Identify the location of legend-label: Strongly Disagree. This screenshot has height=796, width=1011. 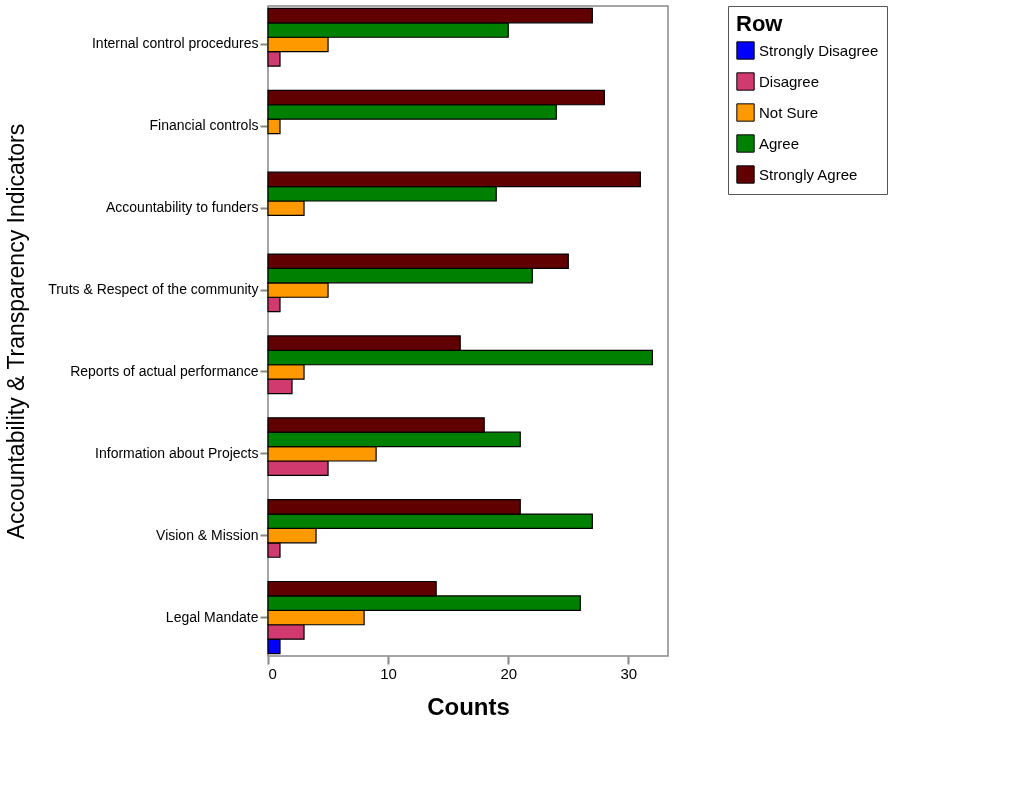
(819, 50).